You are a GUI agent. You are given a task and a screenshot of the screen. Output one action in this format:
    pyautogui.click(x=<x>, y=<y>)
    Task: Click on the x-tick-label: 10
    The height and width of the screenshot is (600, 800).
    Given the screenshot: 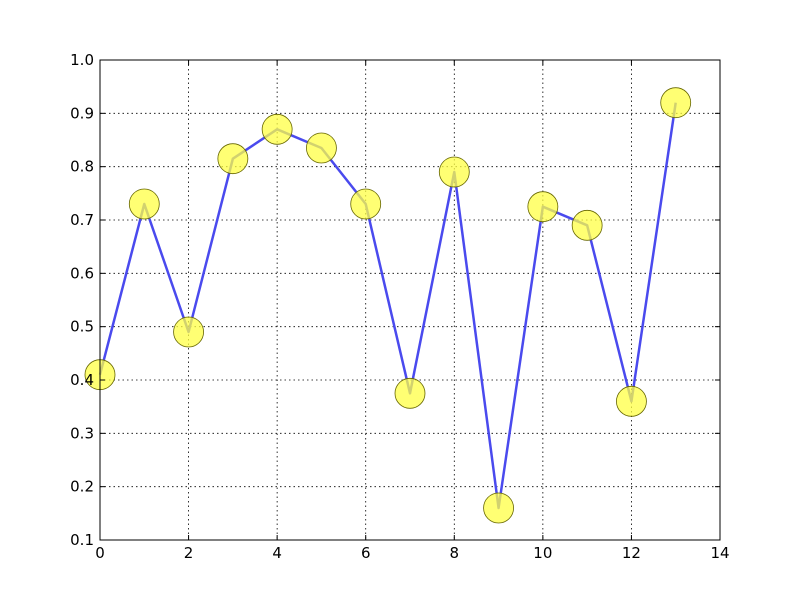 What is the action you would take?
    pyautogui.click(x=542, y=553)
    